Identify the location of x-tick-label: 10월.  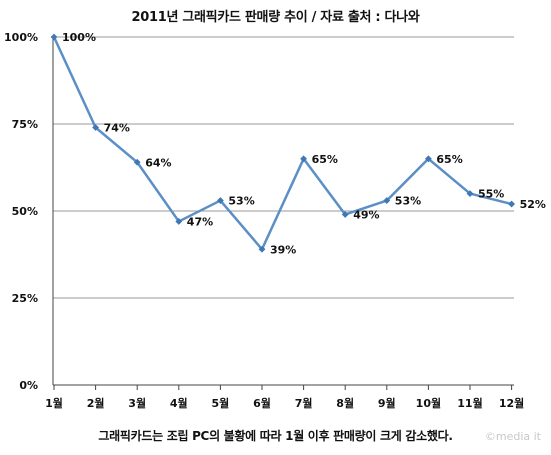
(428, 403).